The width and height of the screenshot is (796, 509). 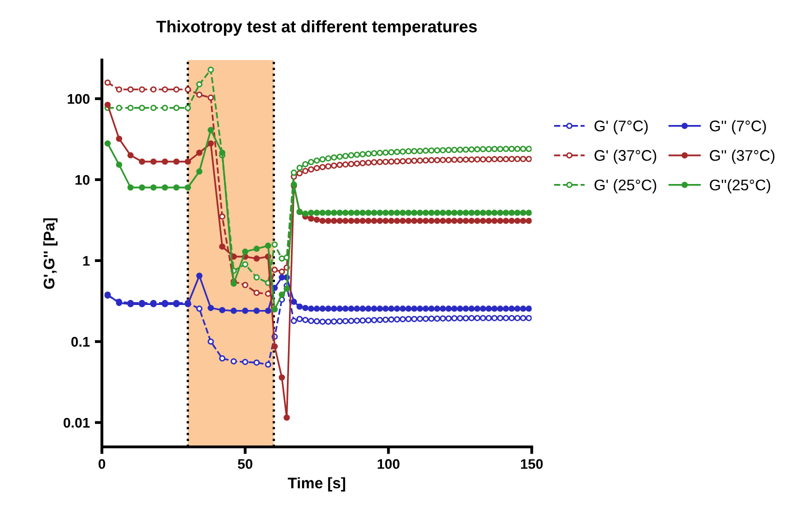 What do you see at coordinates (83, 179) in the screenshot?
I see `y-tick-label: 10` at bounding box center [83, 179].